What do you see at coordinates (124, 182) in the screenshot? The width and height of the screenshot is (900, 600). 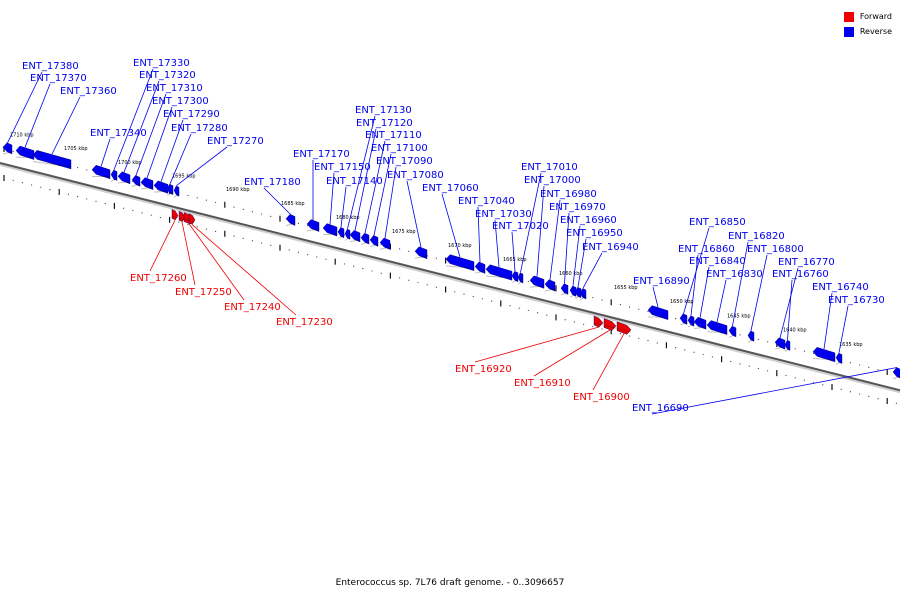 I see `gene-arrow-ent_17320-shade` at bounding box center [124, 182].